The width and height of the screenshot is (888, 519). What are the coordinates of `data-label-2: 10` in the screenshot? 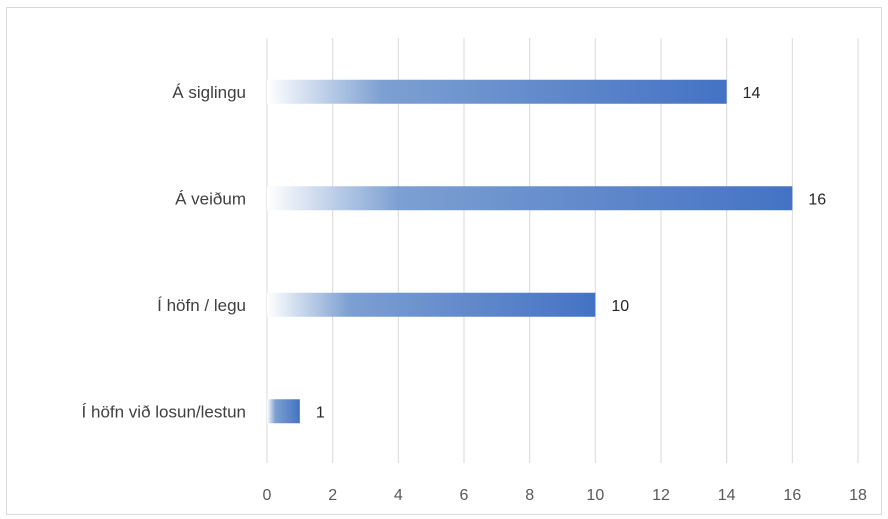 It's located at (620, 306).